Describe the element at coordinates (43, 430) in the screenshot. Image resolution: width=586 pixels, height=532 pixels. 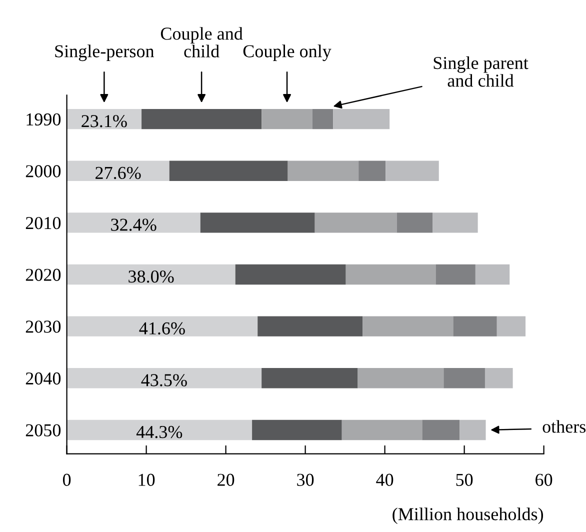
I see `y-tick-label: 2050` at that location.